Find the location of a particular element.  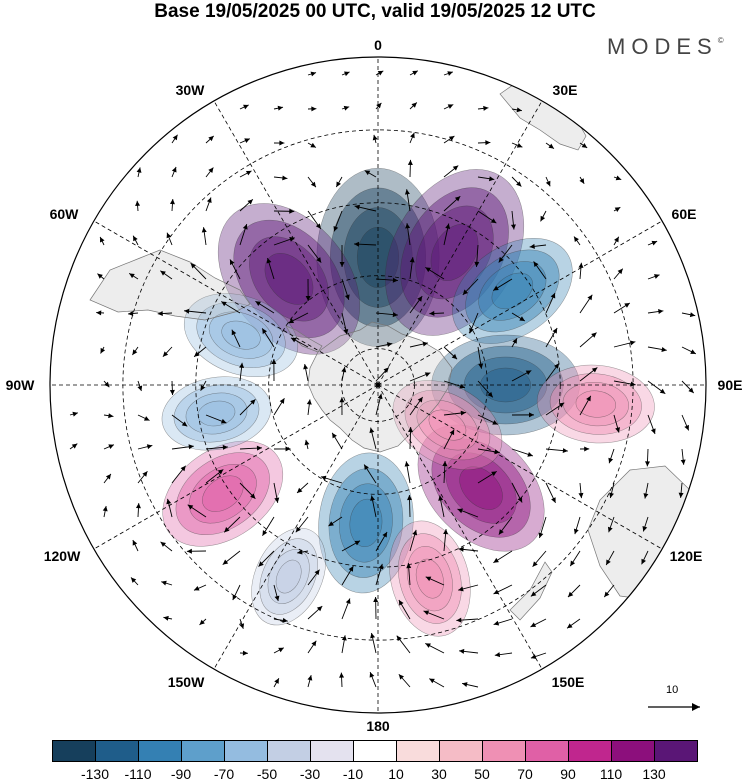

longitude-label-60w: 60W is located at coordinates (64, 214).